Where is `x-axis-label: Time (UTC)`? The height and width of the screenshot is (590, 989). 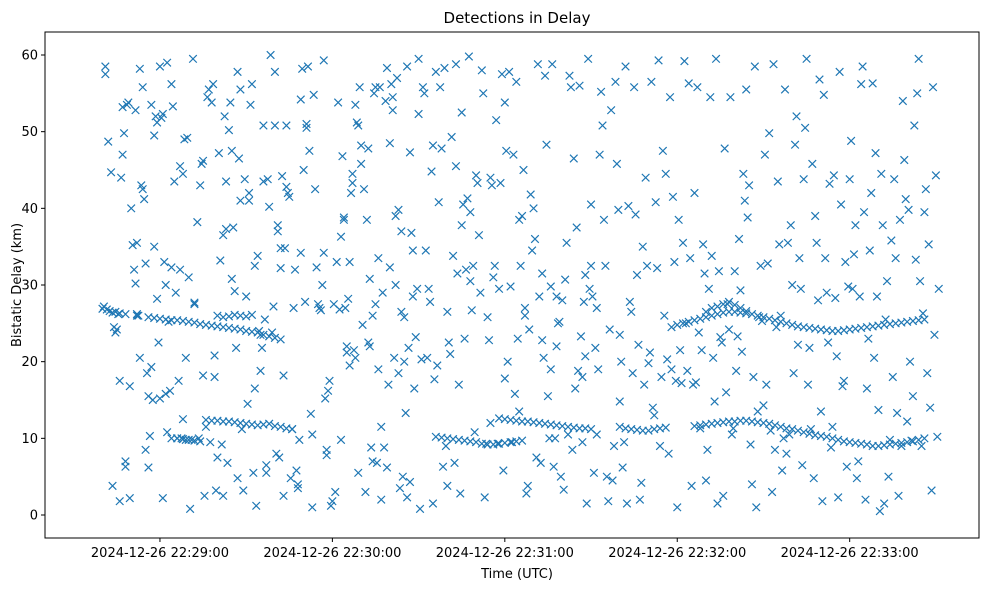
x-axis-label: Time (UTC) is located at coordinates (516, 574).